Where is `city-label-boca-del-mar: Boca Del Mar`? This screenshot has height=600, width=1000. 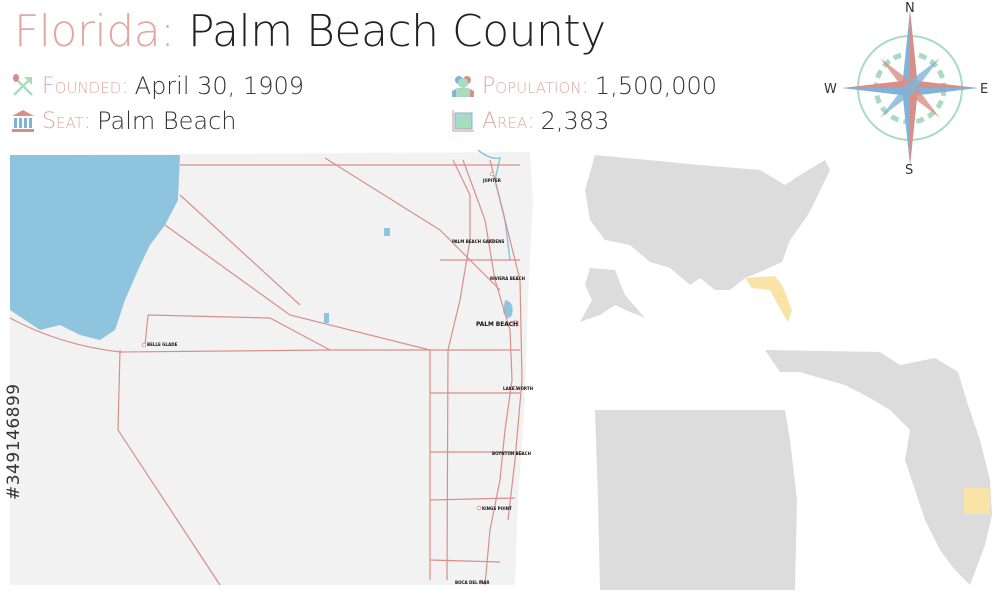 city-label-boca-del-mar: Boca Del Mar is located at coordinates (472, 583).